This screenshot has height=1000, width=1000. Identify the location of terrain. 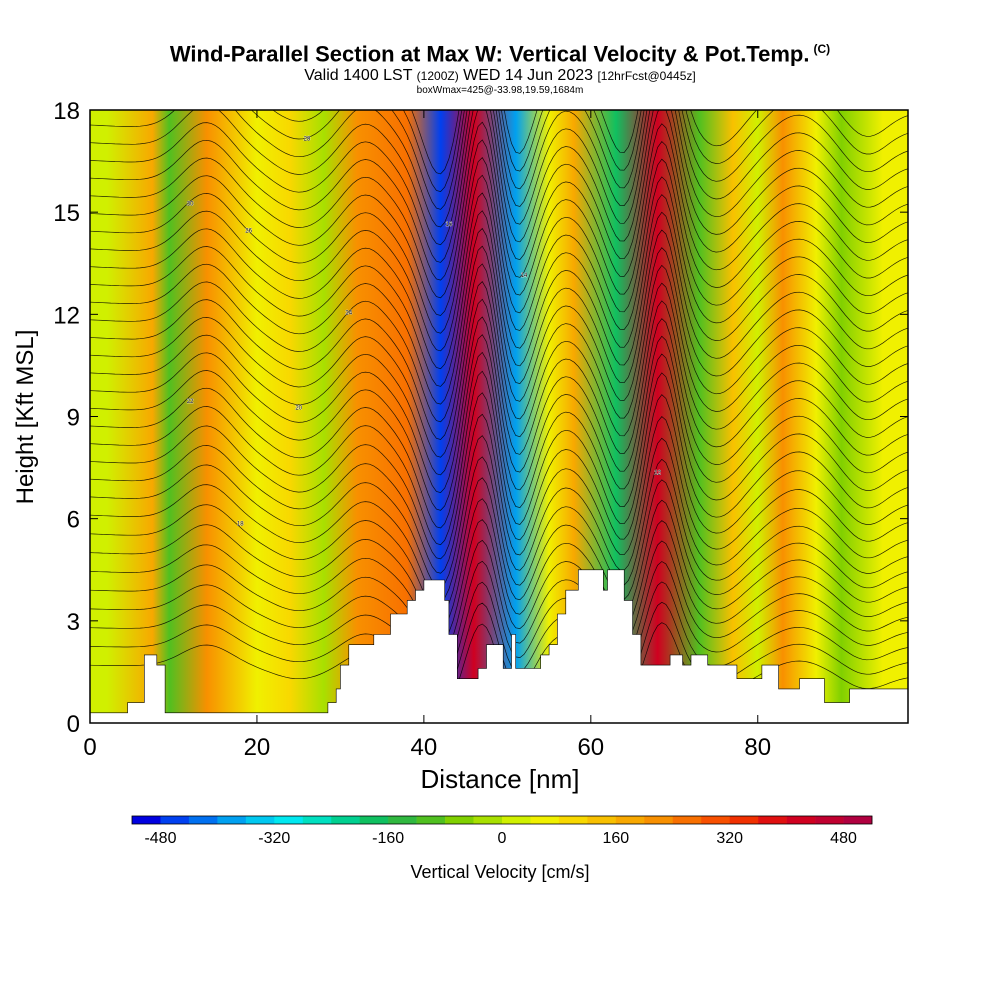
(499, 646).